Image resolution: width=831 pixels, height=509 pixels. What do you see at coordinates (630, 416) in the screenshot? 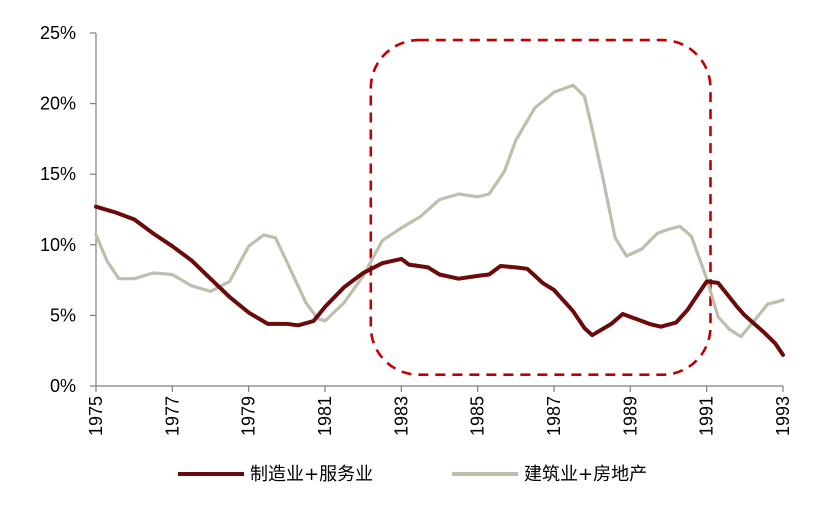
I see `x-tick-label: 1989` at bounding box center [630, 416].